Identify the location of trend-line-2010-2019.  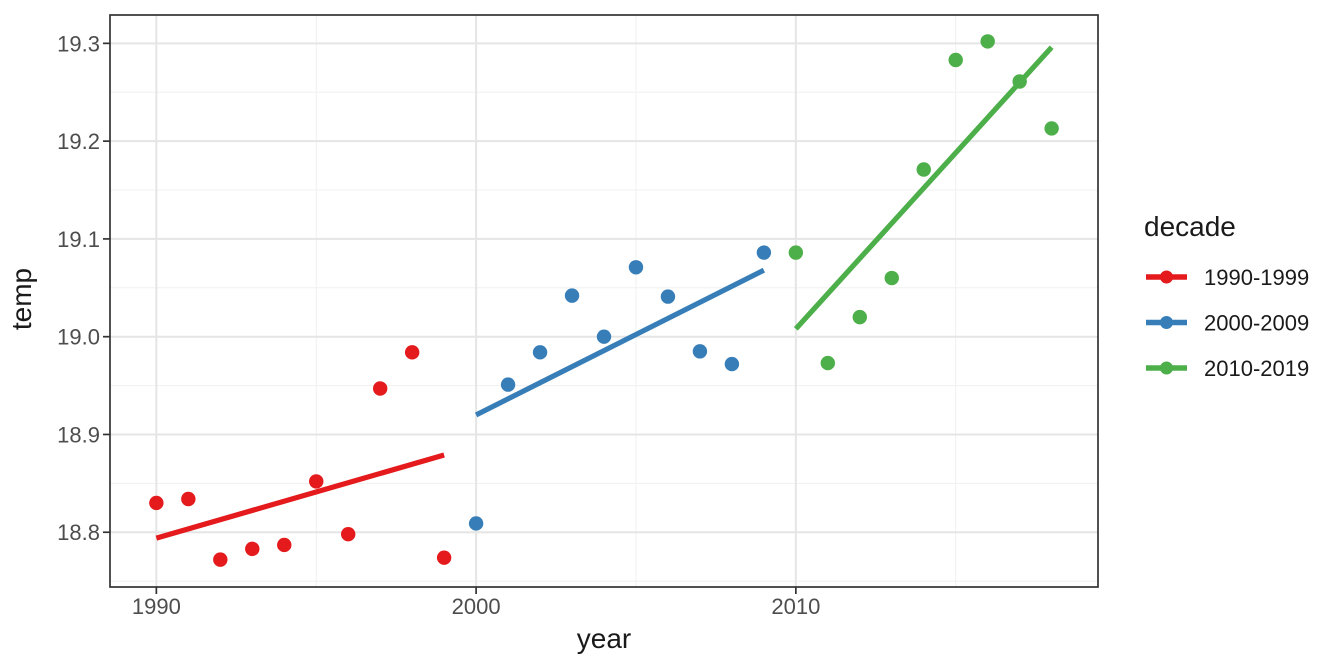
(923, 188).